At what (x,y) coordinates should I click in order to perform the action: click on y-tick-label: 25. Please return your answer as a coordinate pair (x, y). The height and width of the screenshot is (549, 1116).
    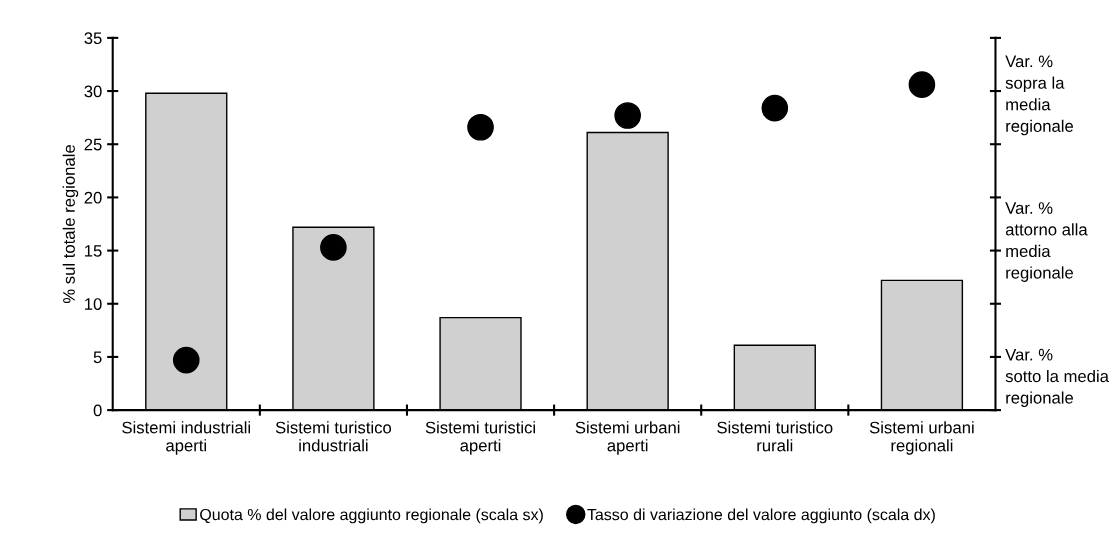
    Looking at the image, I should click on (93, 144).